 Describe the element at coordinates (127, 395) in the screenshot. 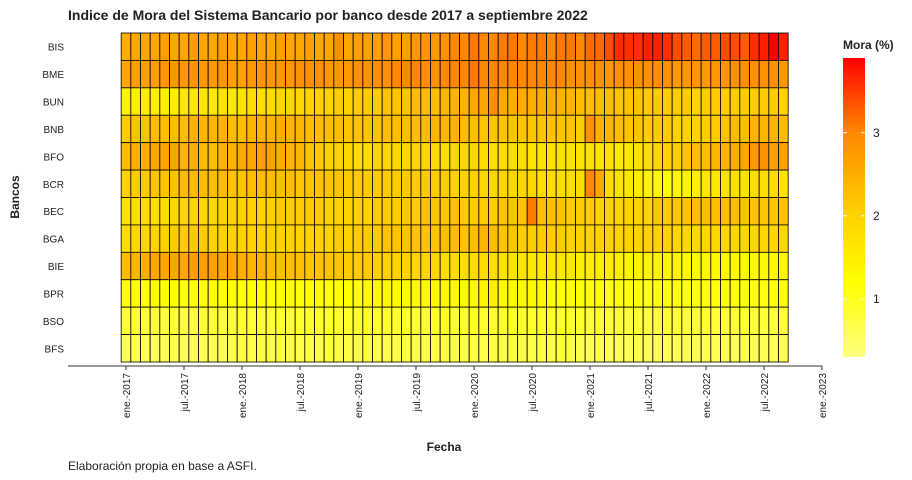

I see `x-tick-label: ene.-2017` at that location.